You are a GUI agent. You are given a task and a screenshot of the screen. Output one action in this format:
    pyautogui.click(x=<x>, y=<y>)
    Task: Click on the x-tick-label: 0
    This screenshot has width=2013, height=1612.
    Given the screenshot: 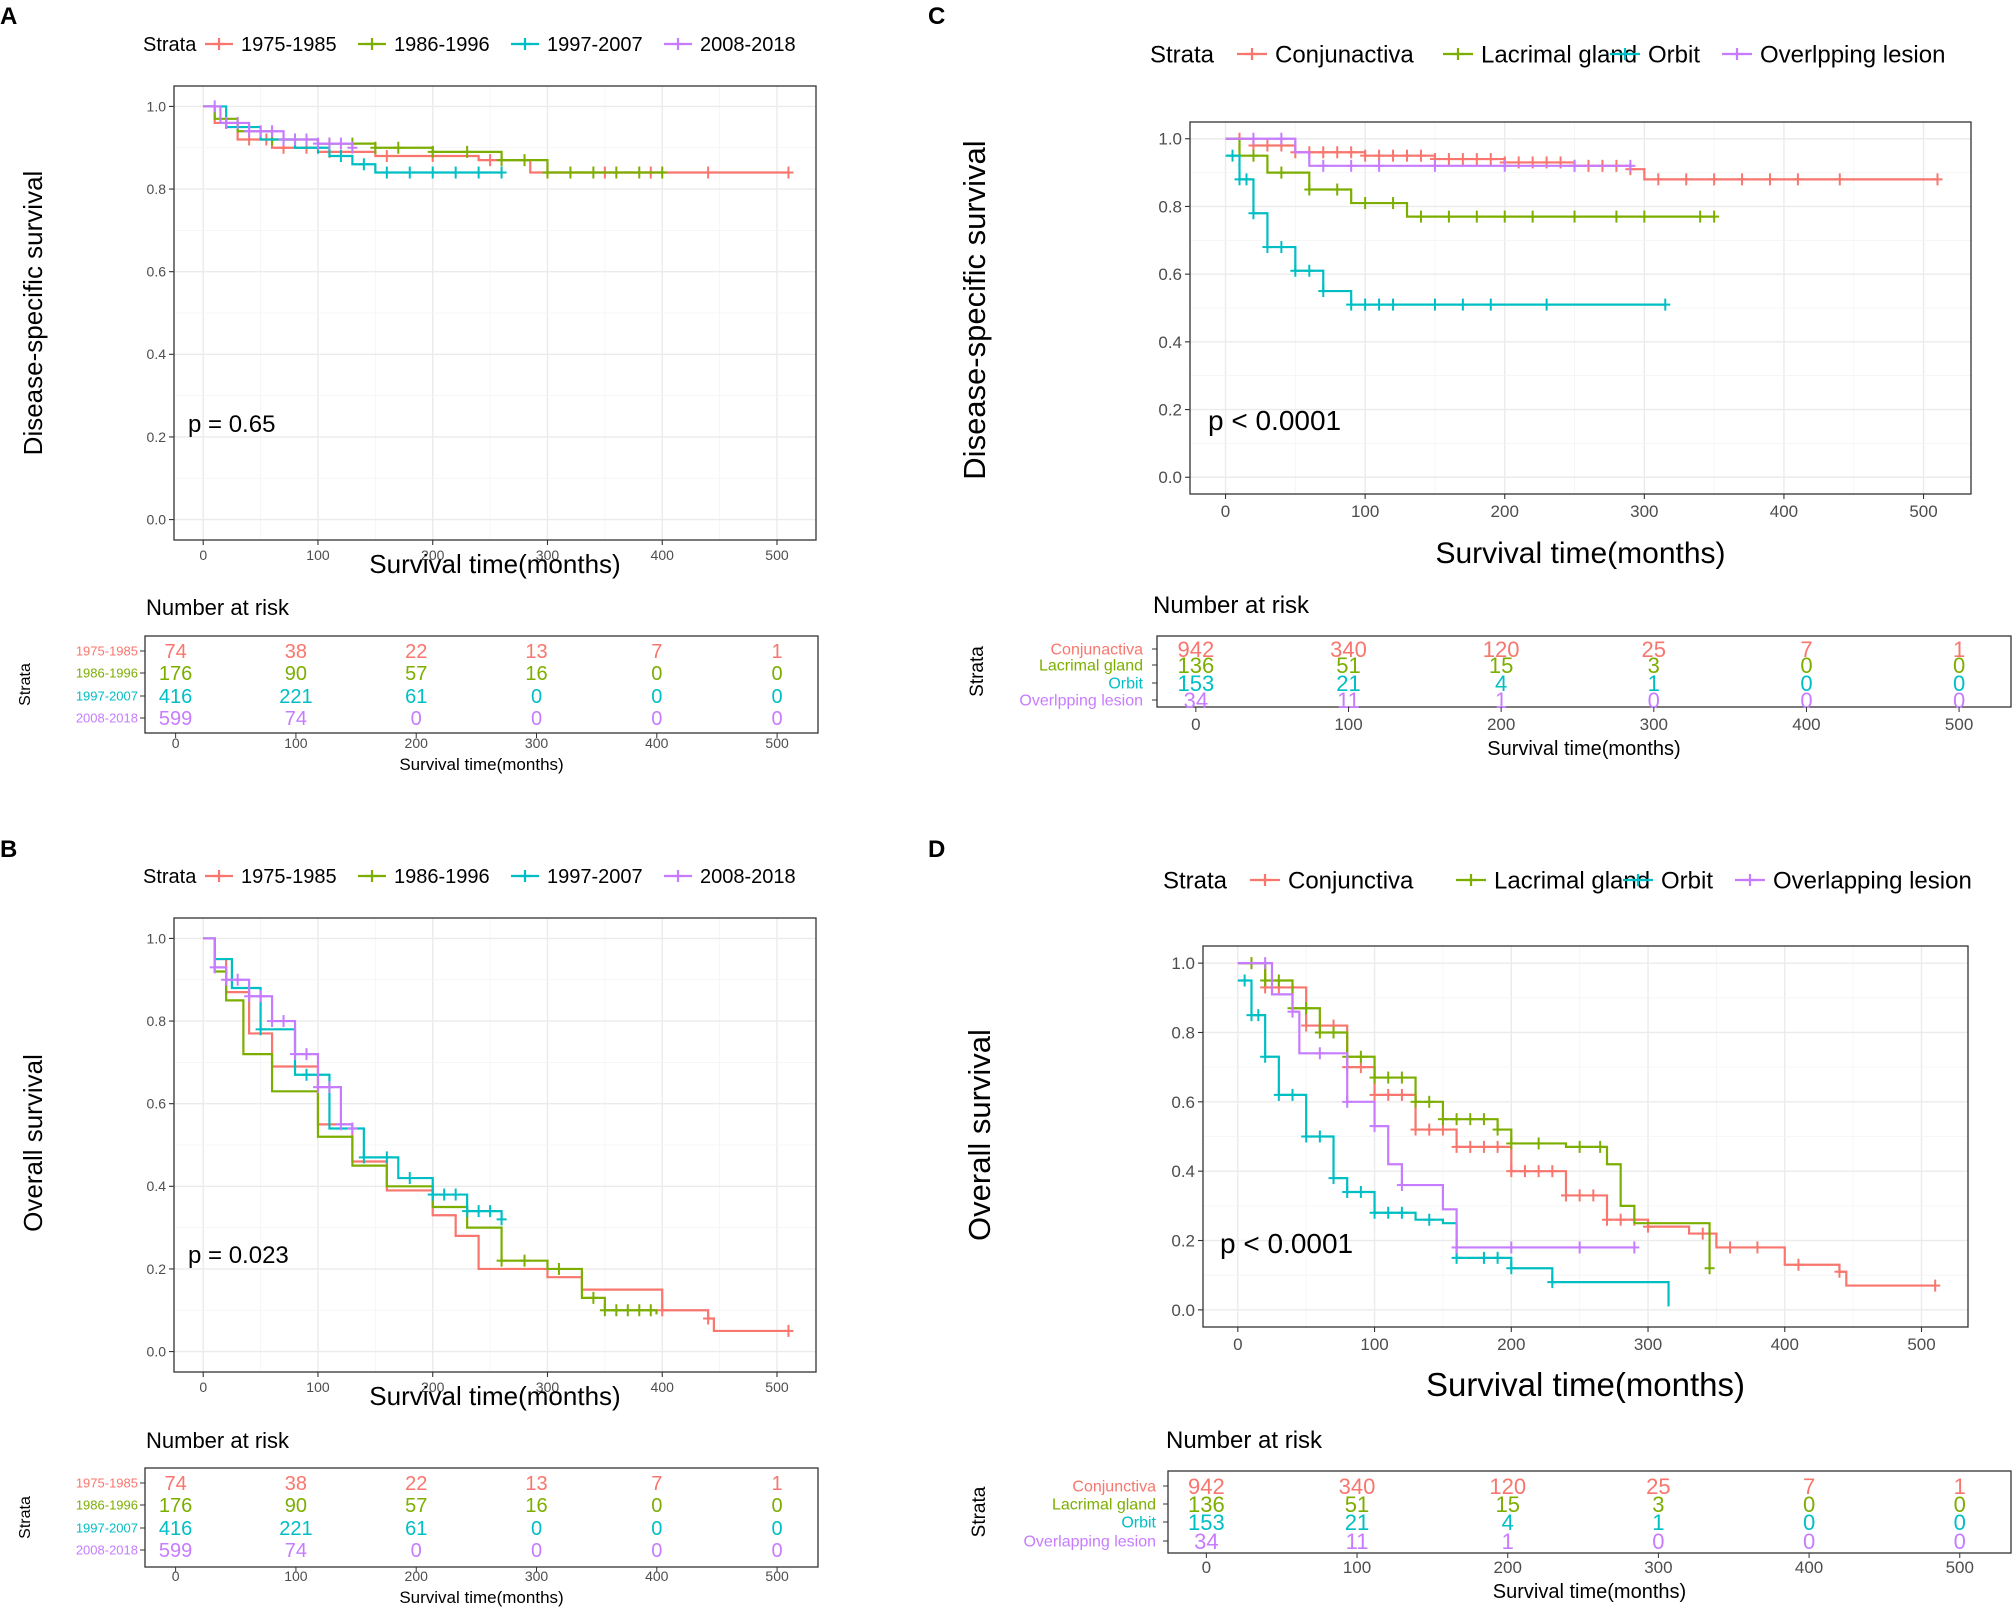 What is the action you would take?
    pyautogui.click(x=203, y=1387)
    